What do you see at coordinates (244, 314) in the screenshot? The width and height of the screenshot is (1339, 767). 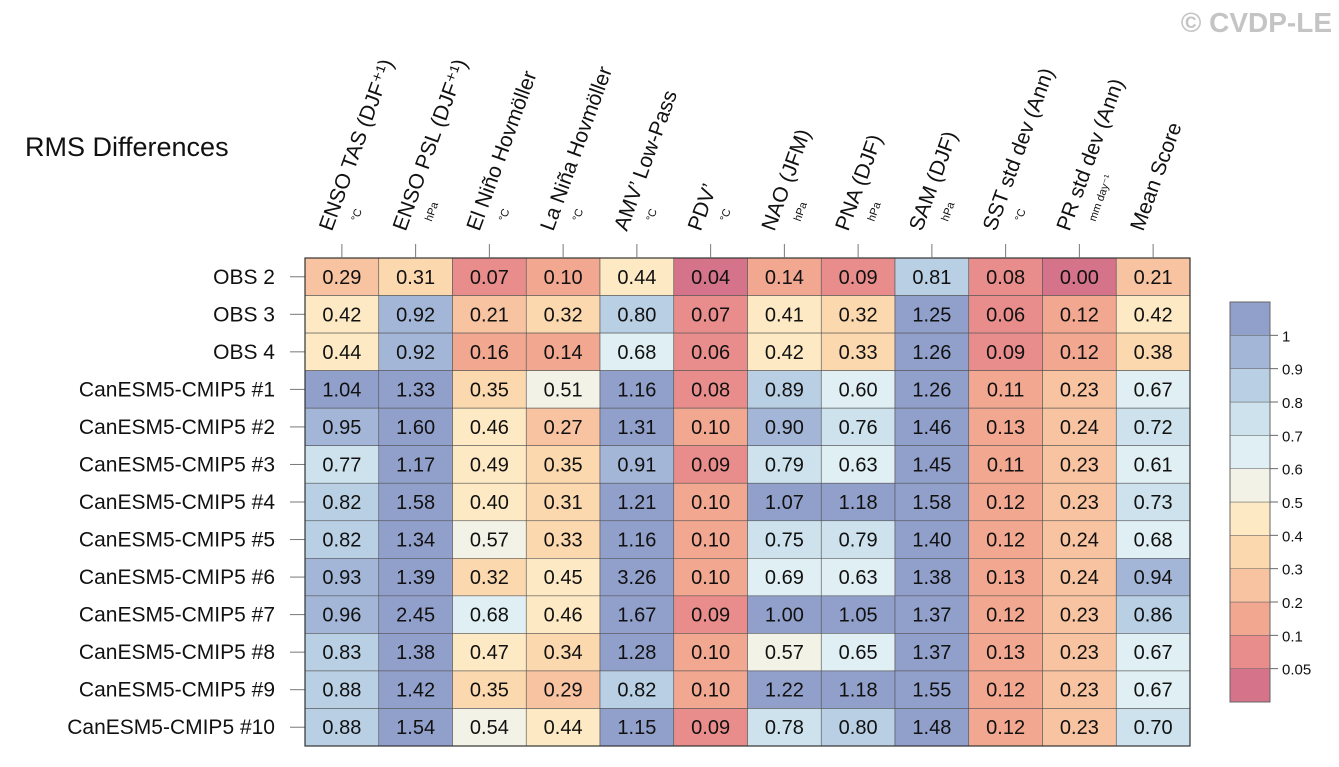 I see `row-label: OBS 3` at bounding box center [244, 314].